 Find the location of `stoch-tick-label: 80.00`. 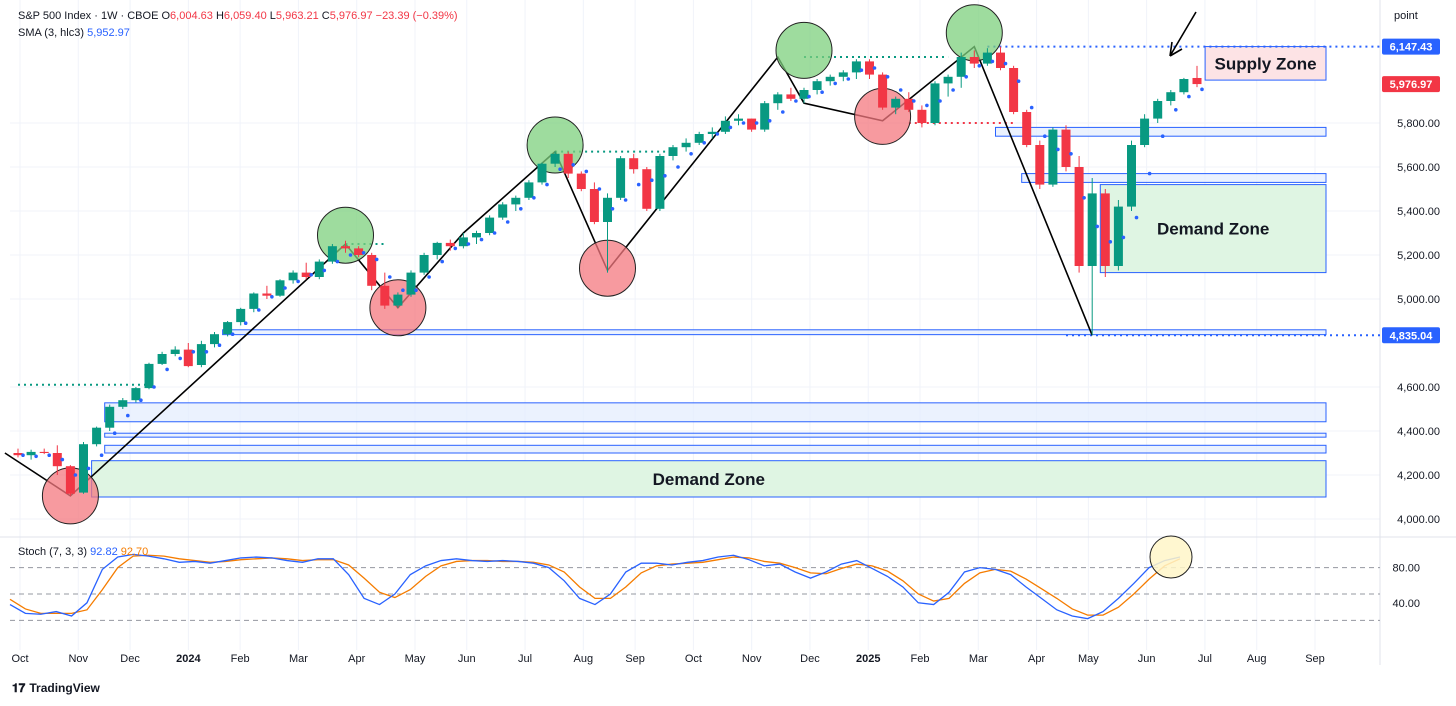

stoch-tick-label: 80.00 is located at coordinates (1406, 569).